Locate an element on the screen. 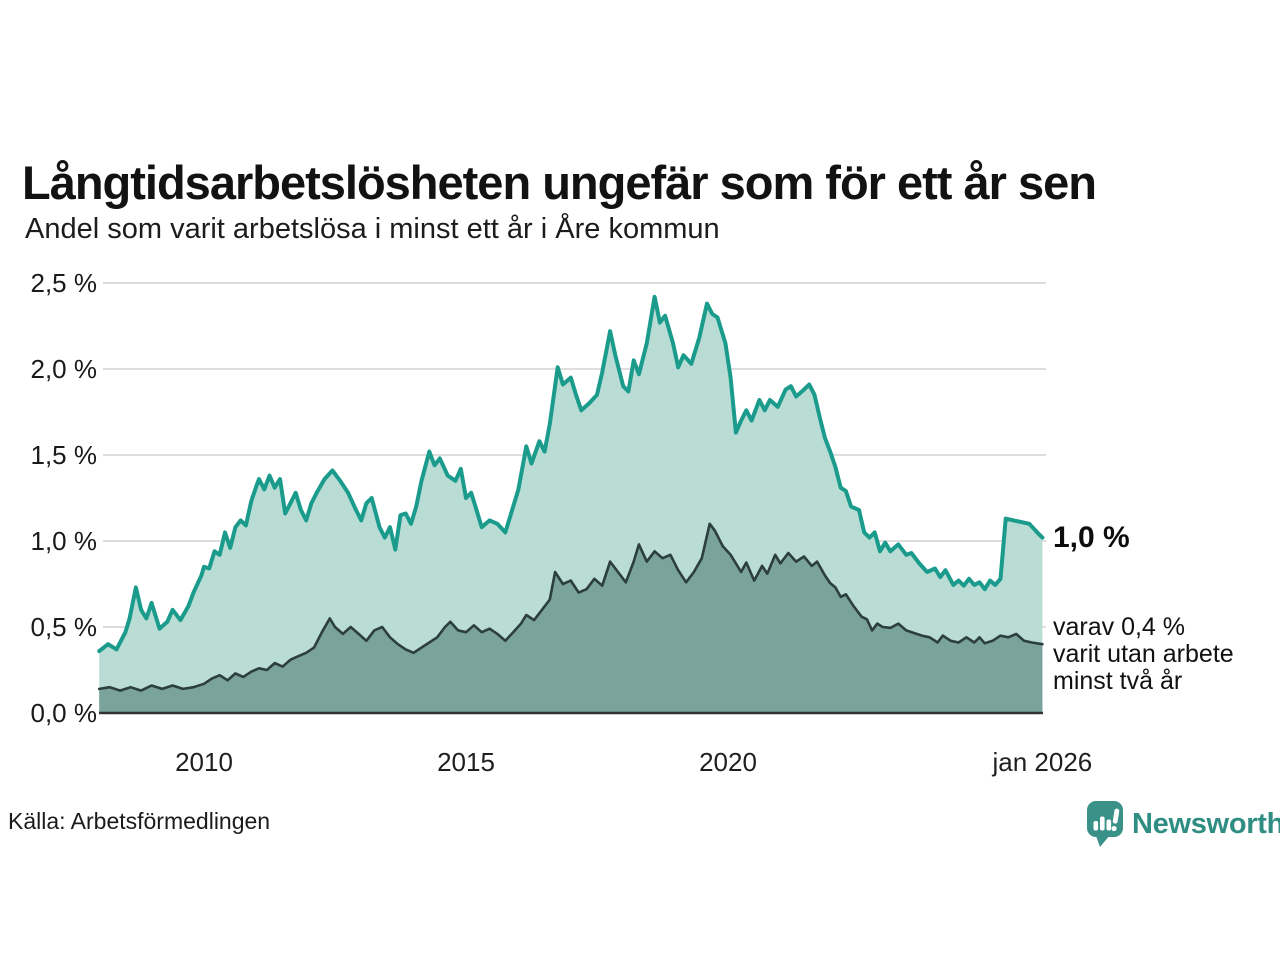  y-axis-tick-label: 2,0 % is located at coordinates (64, 369).